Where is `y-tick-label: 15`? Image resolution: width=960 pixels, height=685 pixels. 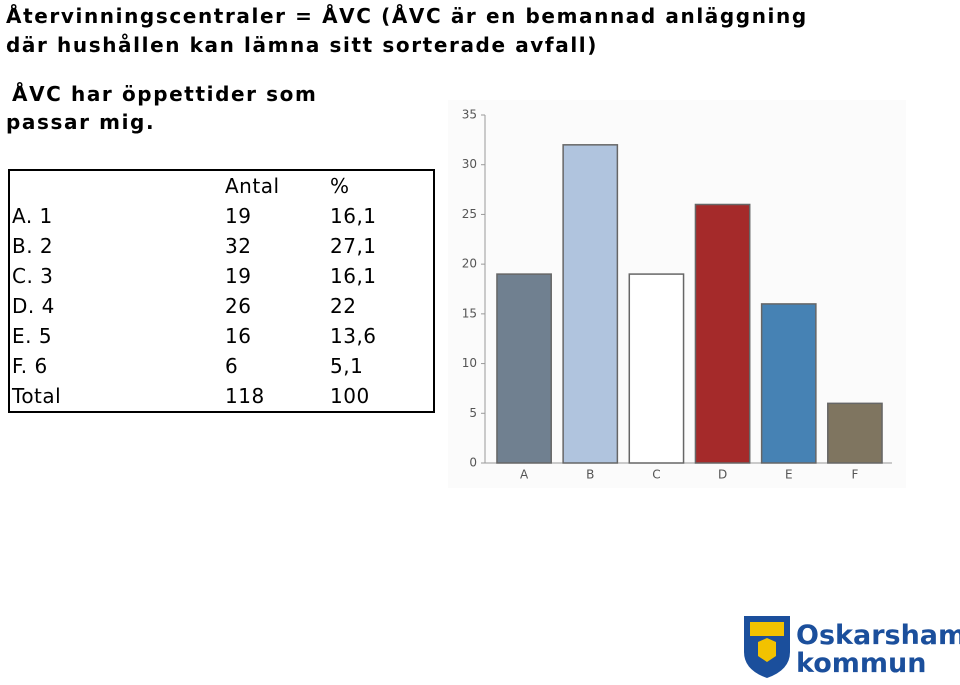 y-tick-label: 15 is located at coordinates (469, 313).